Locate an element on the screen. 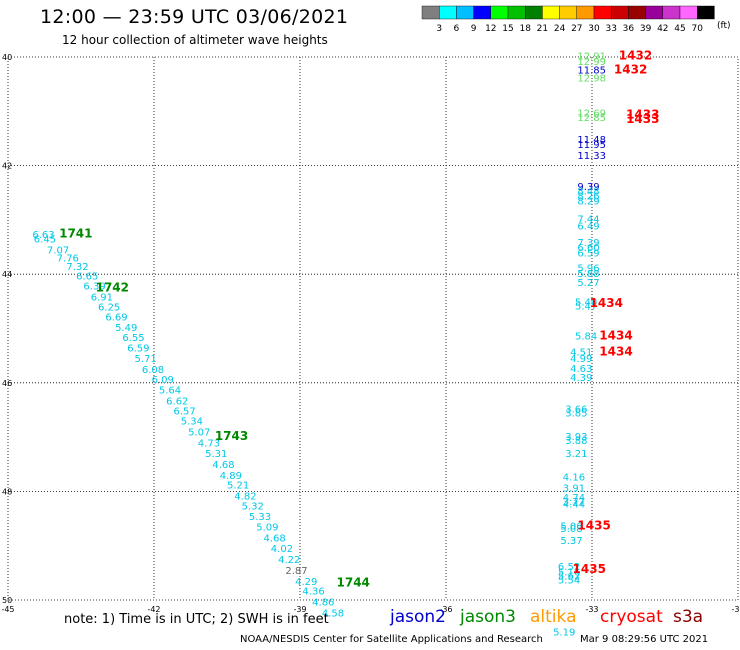 Image resolution: width=740 pixels, height=650 pixels. wave-height-value: 4.99 is located at coordinates (581, 359).